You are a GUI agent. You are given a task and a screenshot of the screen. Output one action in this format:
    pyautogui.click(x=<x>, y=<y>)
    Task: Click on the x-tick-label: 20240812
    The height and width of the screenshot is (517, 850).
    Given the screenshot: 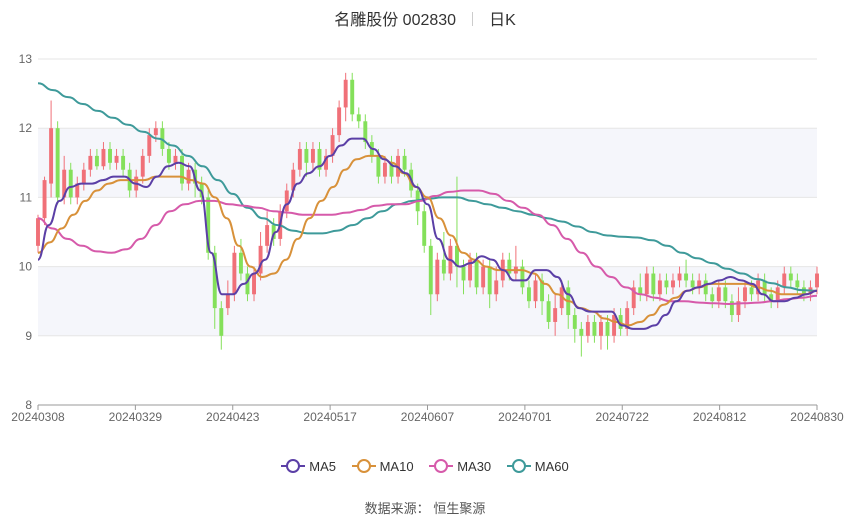 What is the action you would take?
    pyautogui.click(x=720, y=417)
    